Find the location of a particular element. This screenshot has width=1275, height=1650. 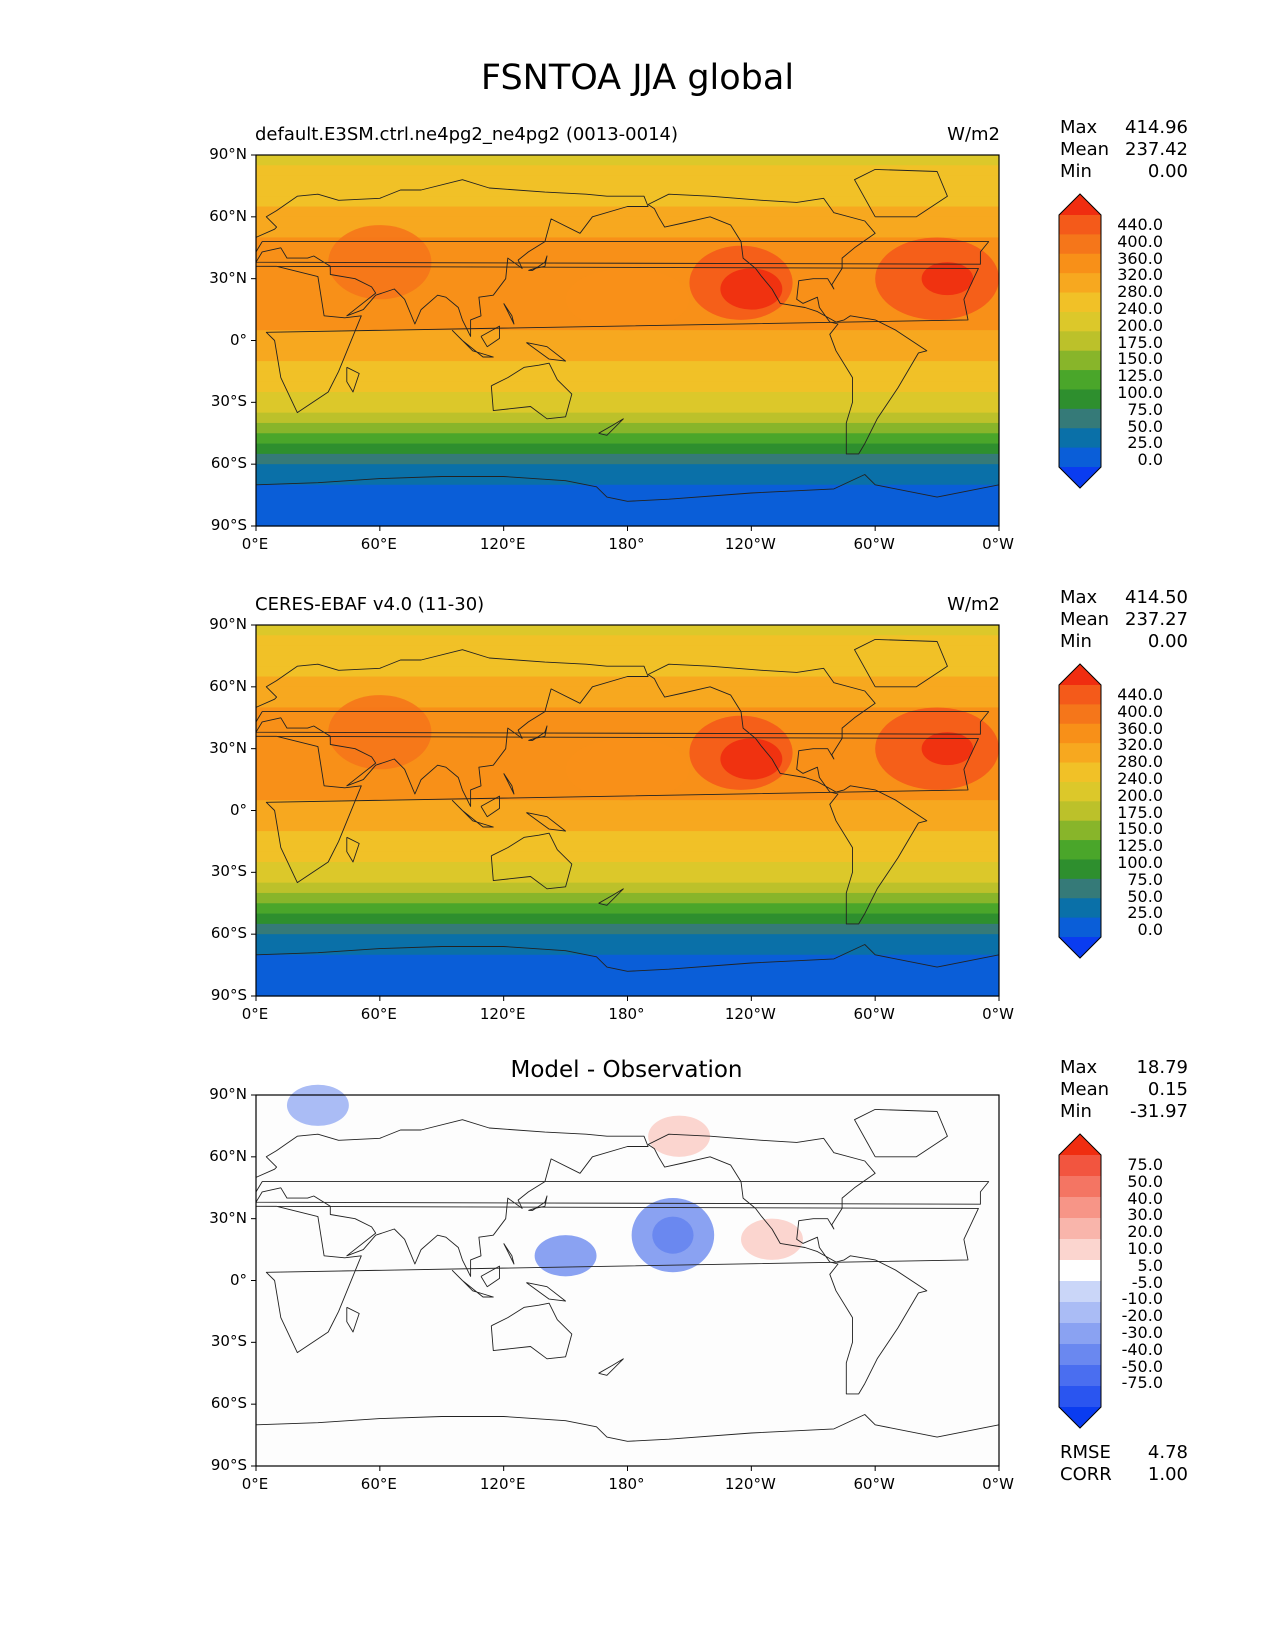

y-tick-label: 30°S is located at coordinates (228, 871).